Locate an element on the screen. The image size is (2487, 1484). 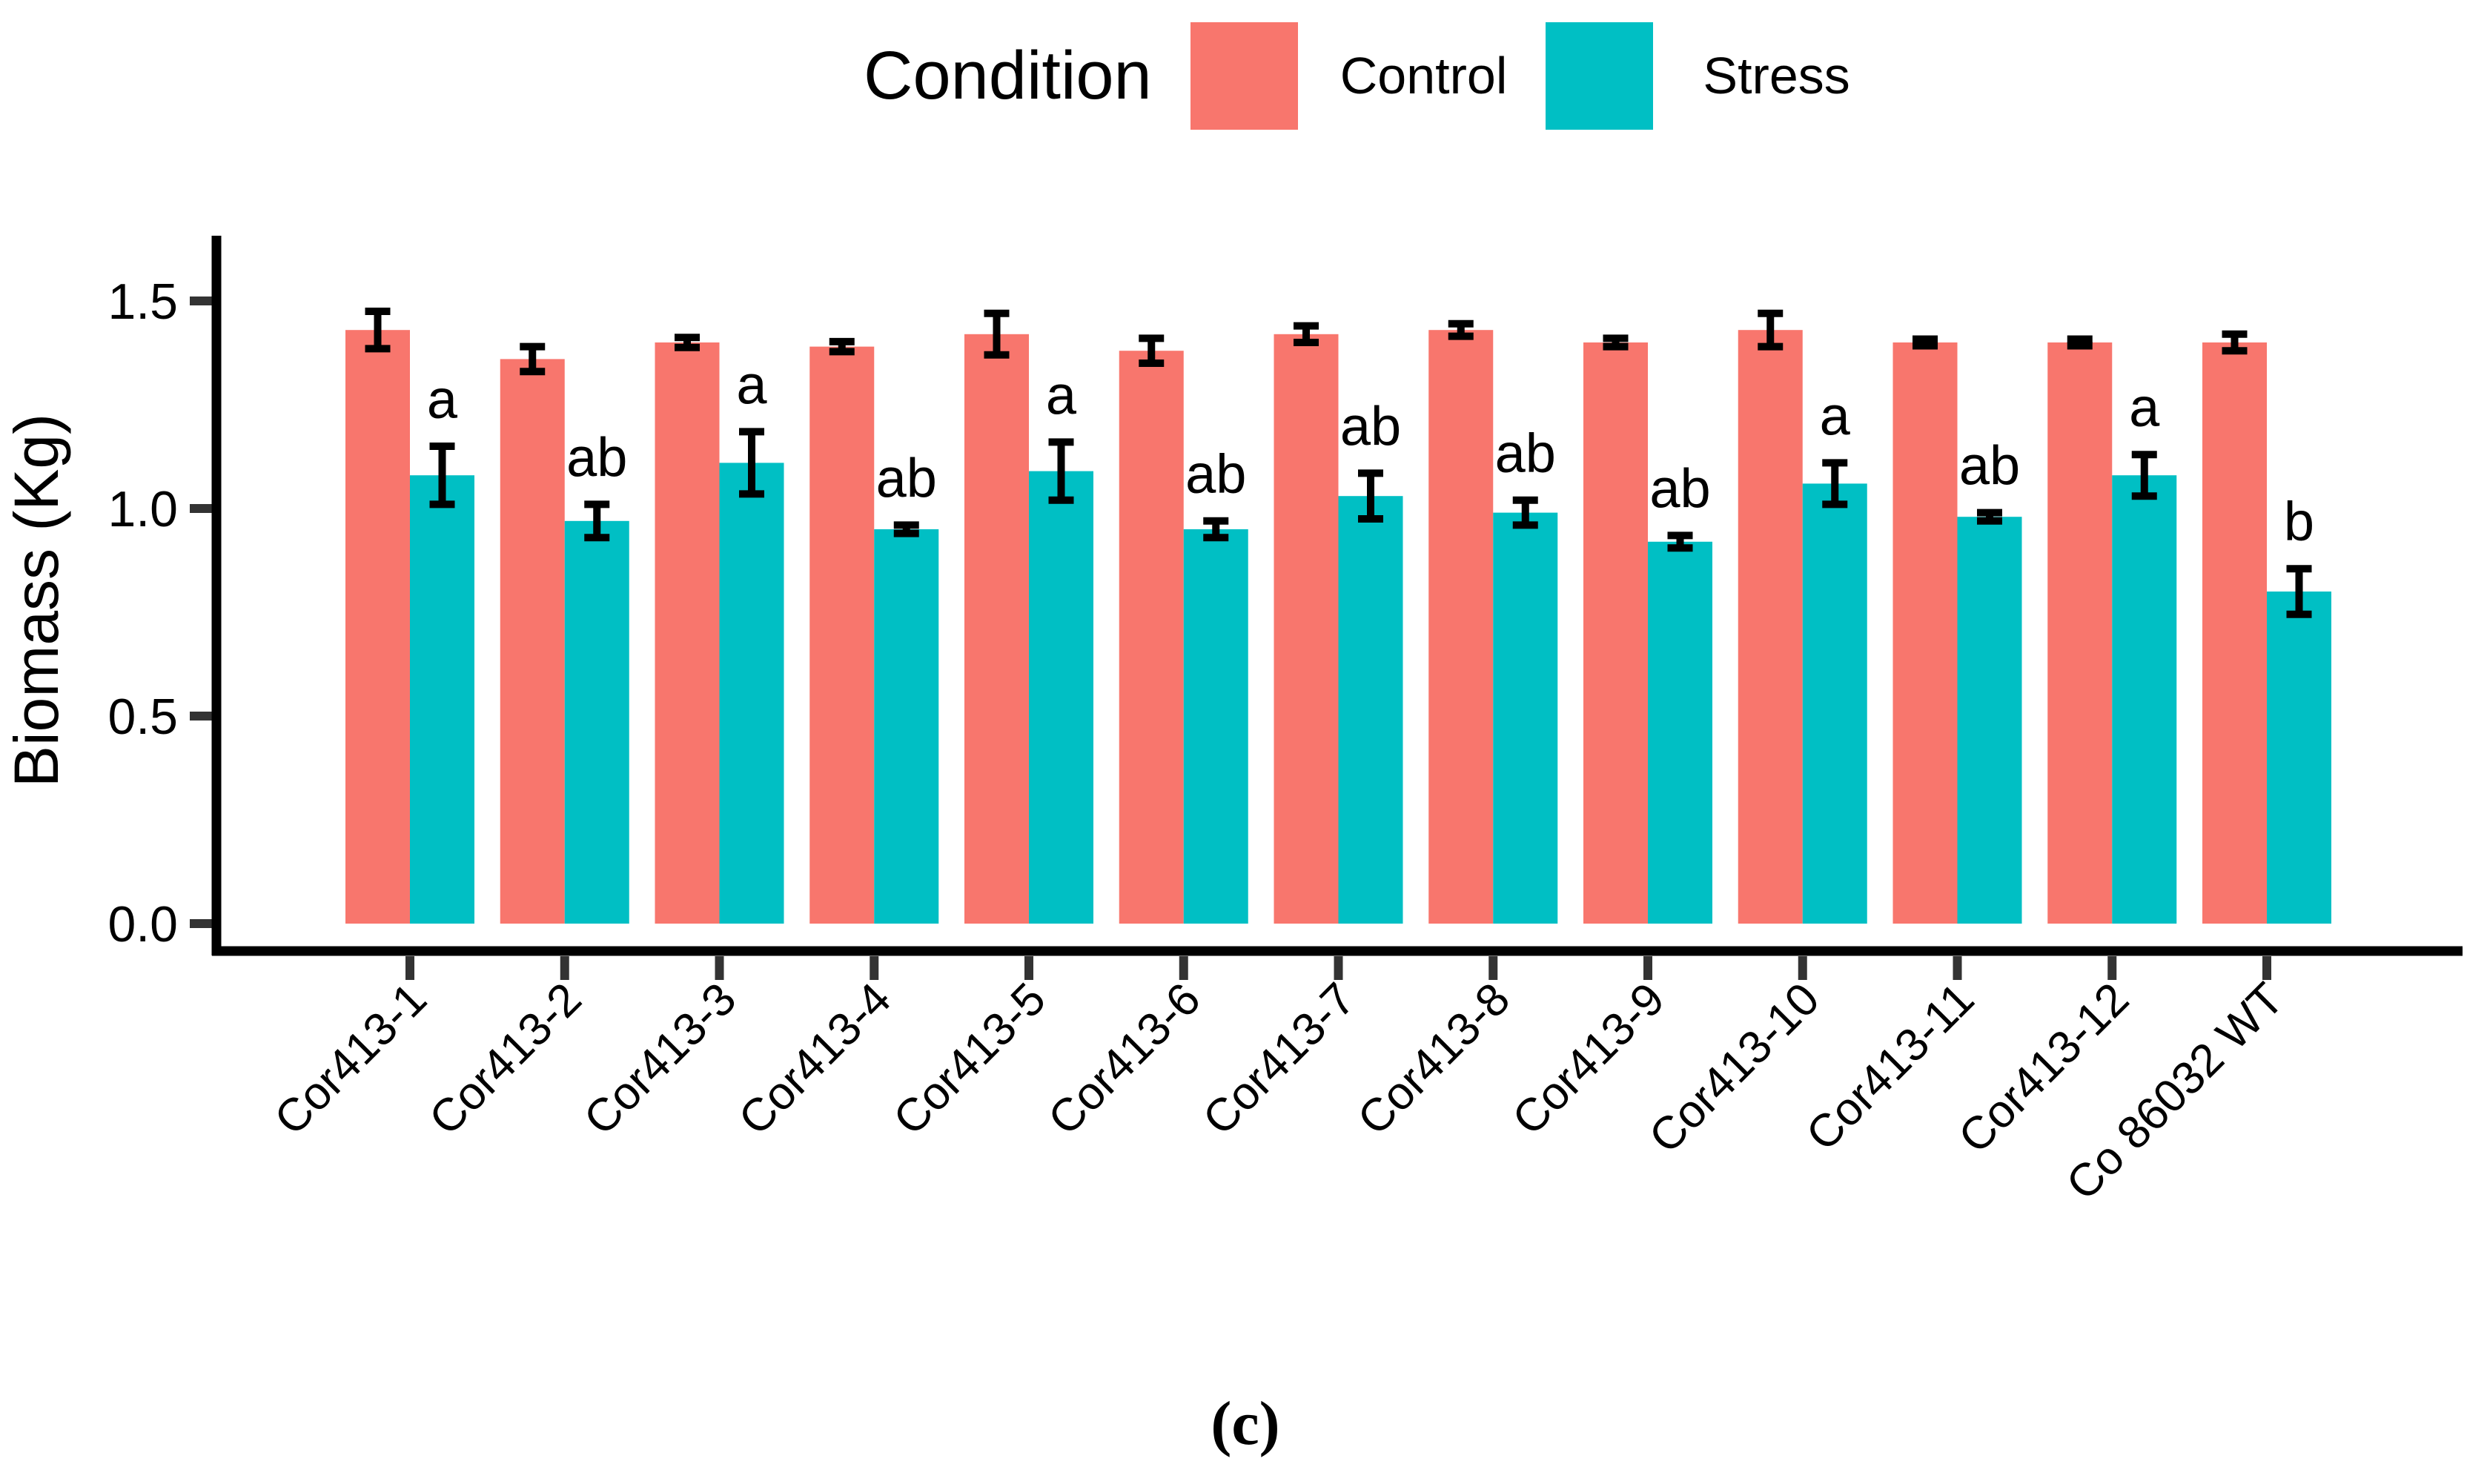
x-tick-label-Cor413-7: Cor413-7 is located at coordinates (1279, 1059).